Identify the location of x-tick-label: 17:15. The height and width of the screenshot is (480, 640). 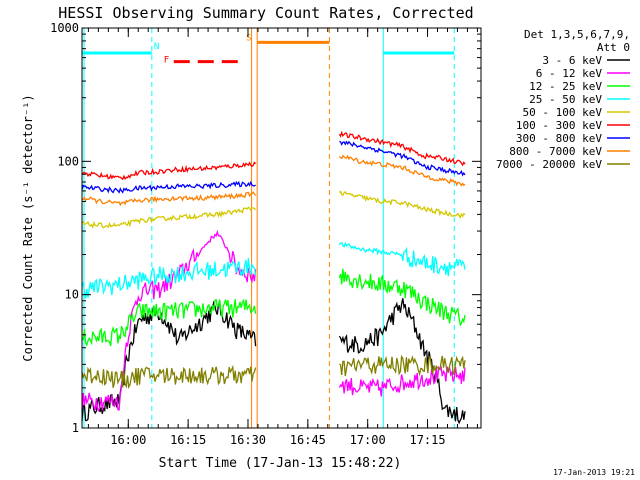
(427, 440).